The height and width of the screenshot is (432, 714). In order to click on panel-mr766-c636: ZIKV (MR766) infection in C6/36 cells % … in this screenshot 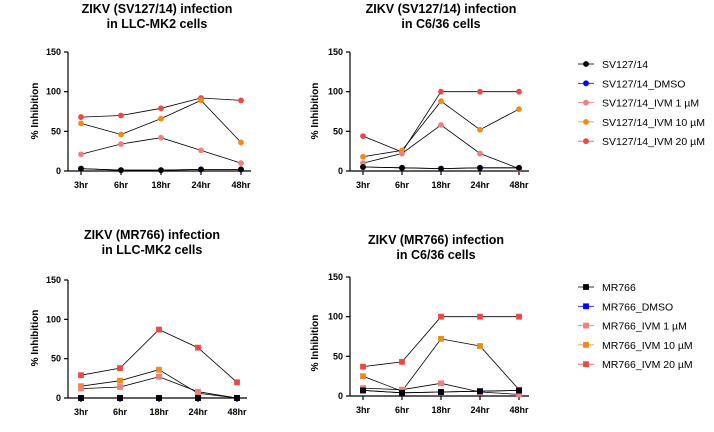, I will do `click(407, 302)`.